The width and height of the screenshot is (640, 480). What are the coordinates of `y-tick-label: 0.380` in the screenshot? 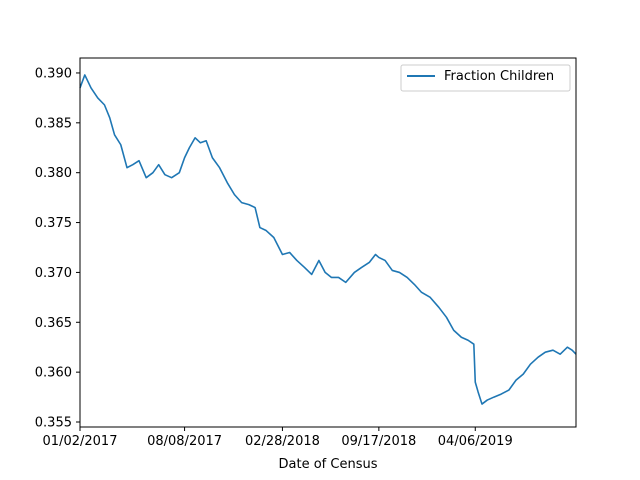 It's located at (53, 173).